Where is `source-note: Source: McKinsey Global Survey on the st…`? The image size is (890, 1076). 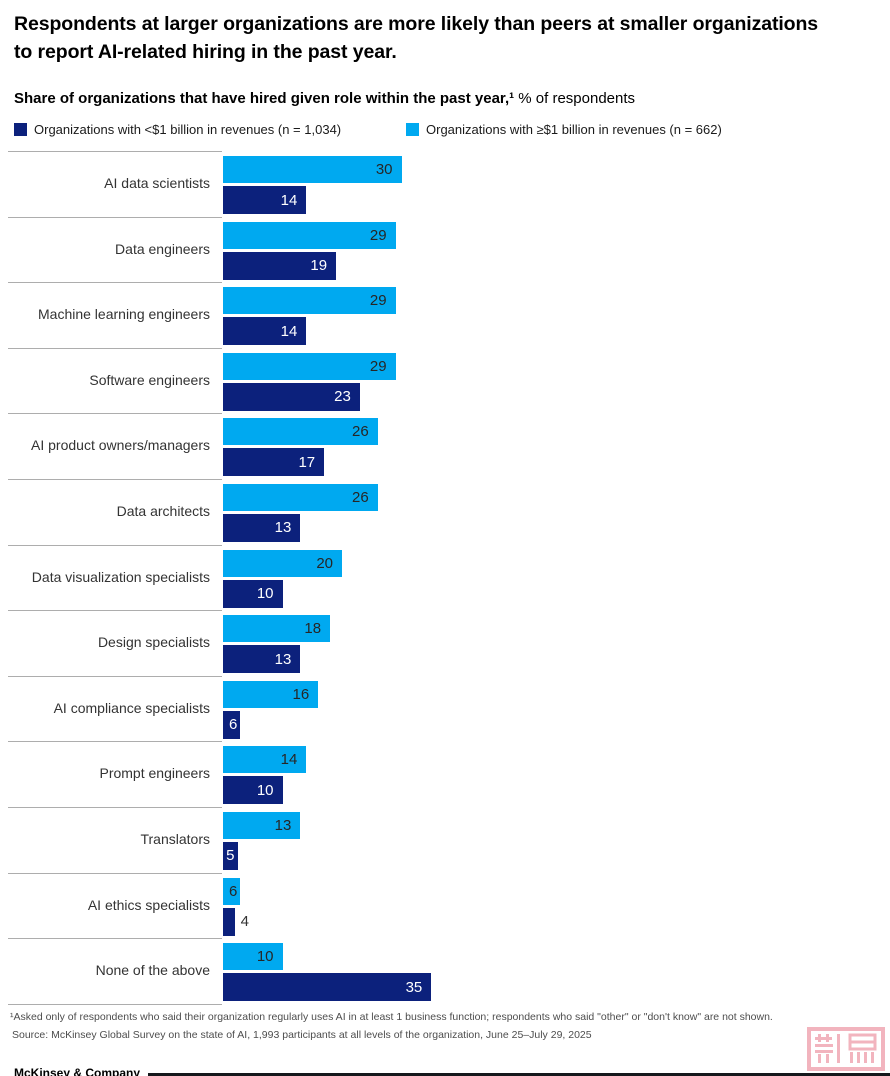 source-note: Source: McKinsey Global Survey on the st… is located at coordinates (302, 1034).